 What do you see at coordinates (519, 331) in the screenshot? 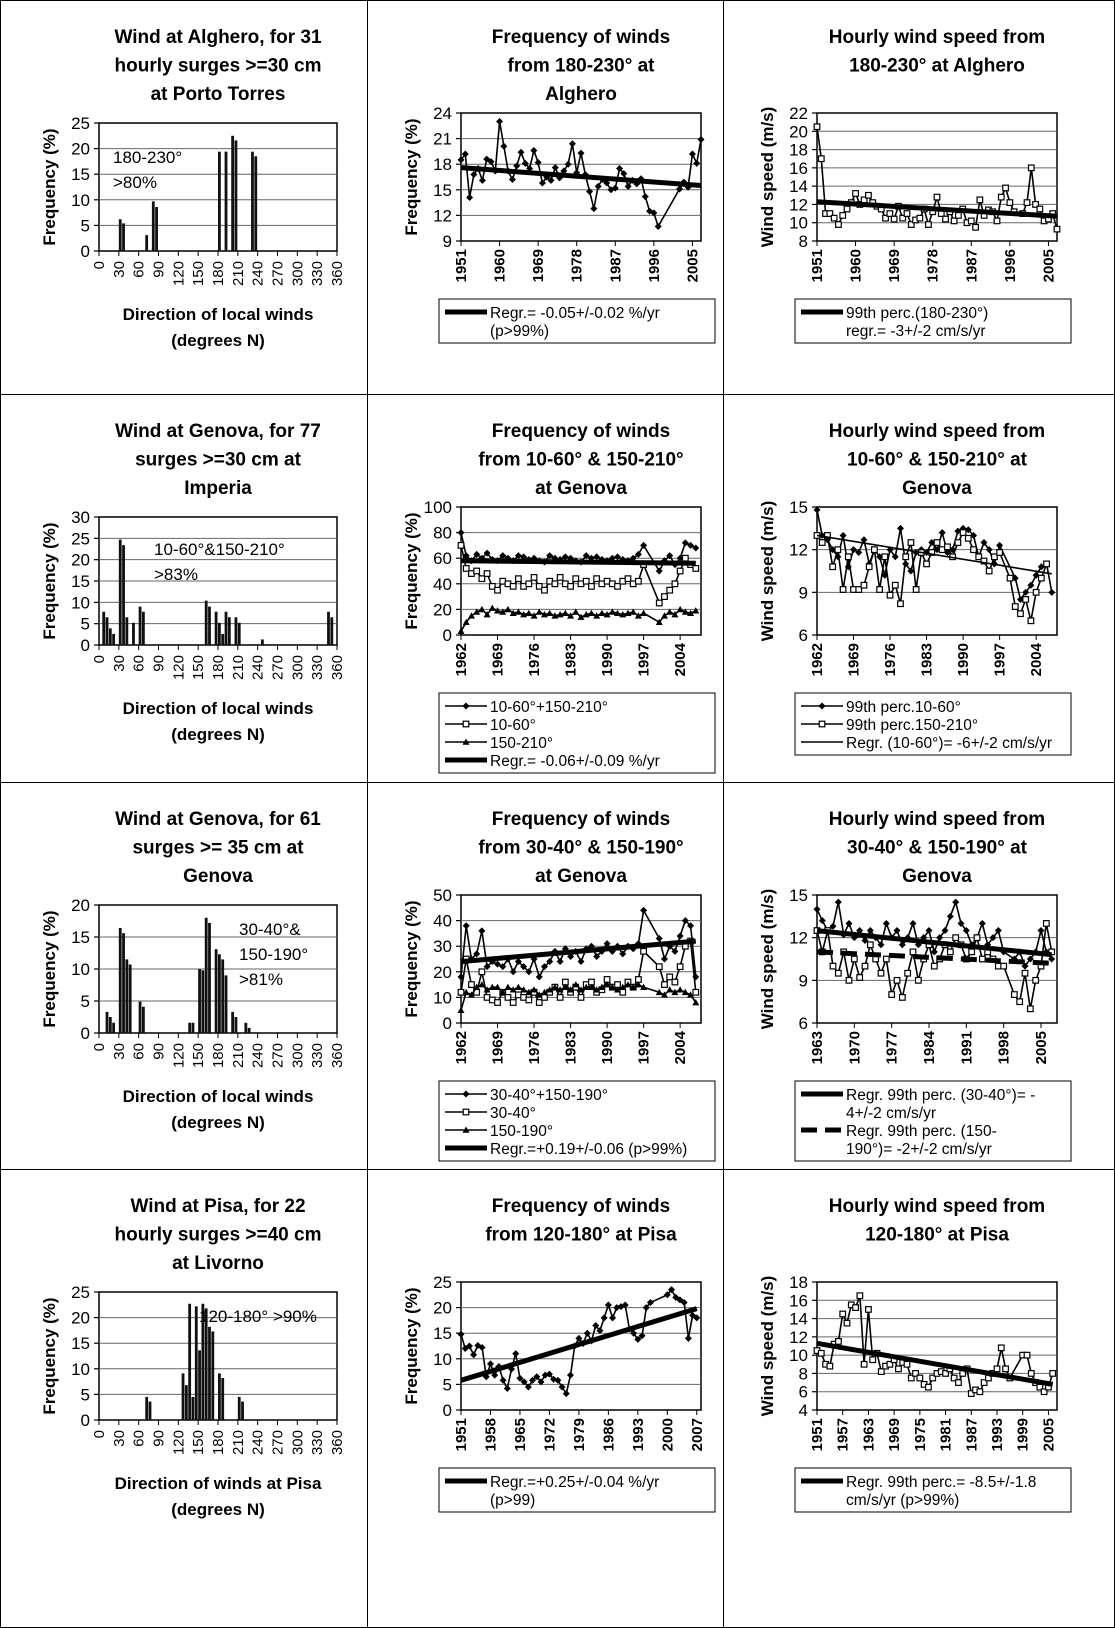
I see `legend-label: (p>99%)` at bounding box center [519, 331].